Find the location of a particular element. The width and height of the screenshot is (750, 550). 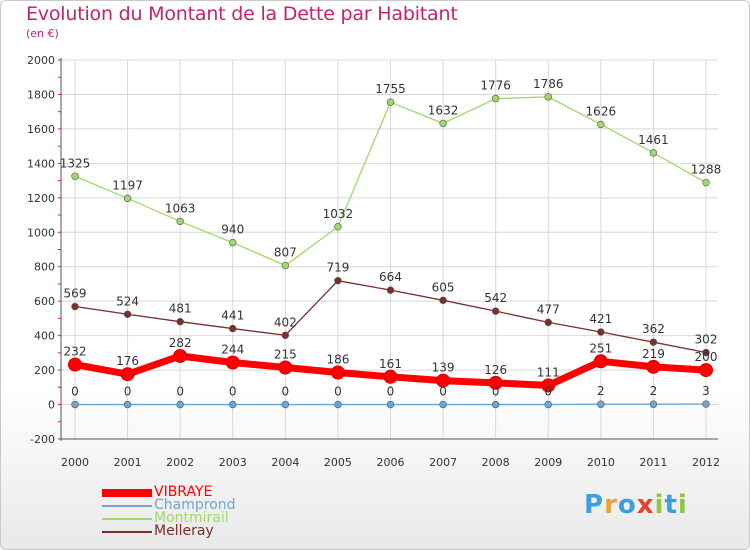

x-tick-label: 2006 is located at coordinates (391, 462).